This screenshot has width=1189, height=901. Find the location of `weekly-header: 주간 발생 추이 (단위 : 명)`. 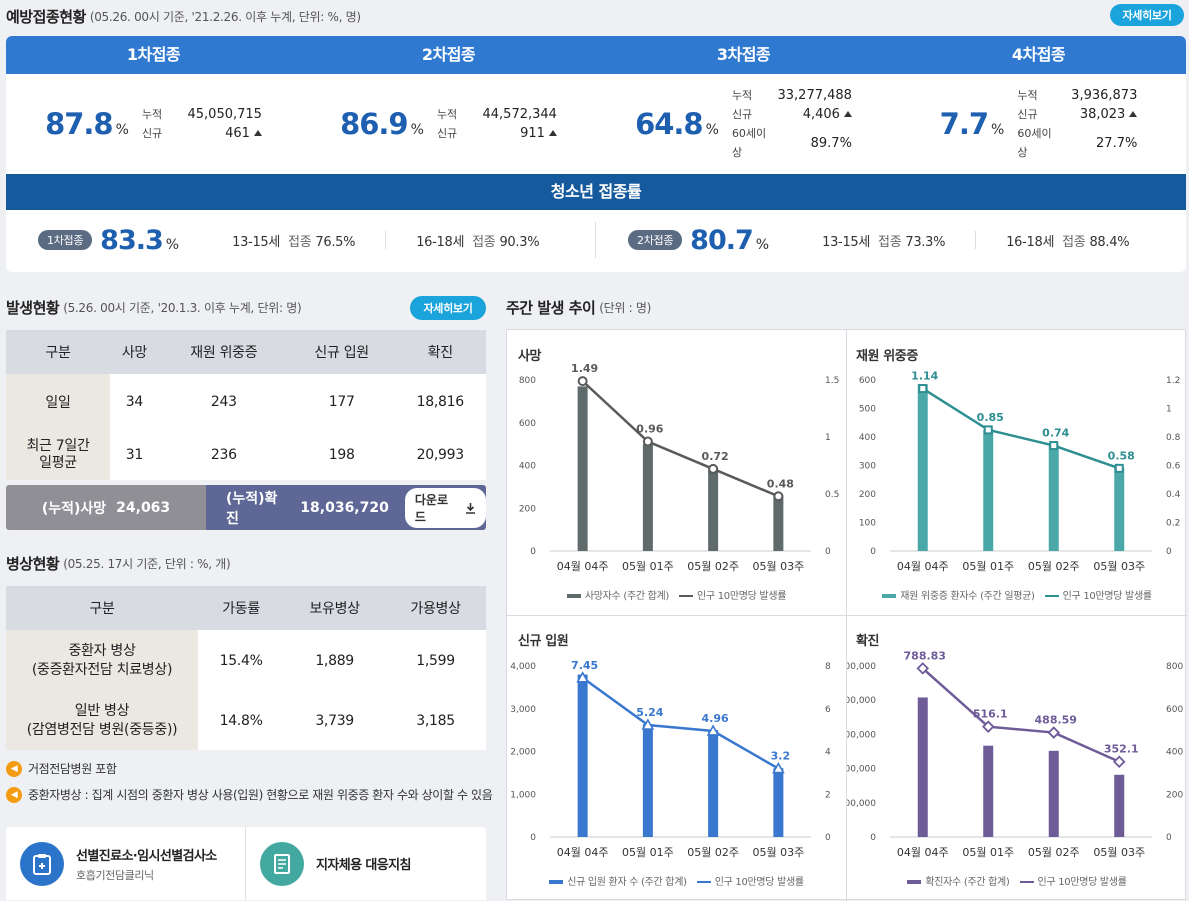

weekly-header: 주간 발생 추이 (단위 : 명) is located at coordinates (706, 307).